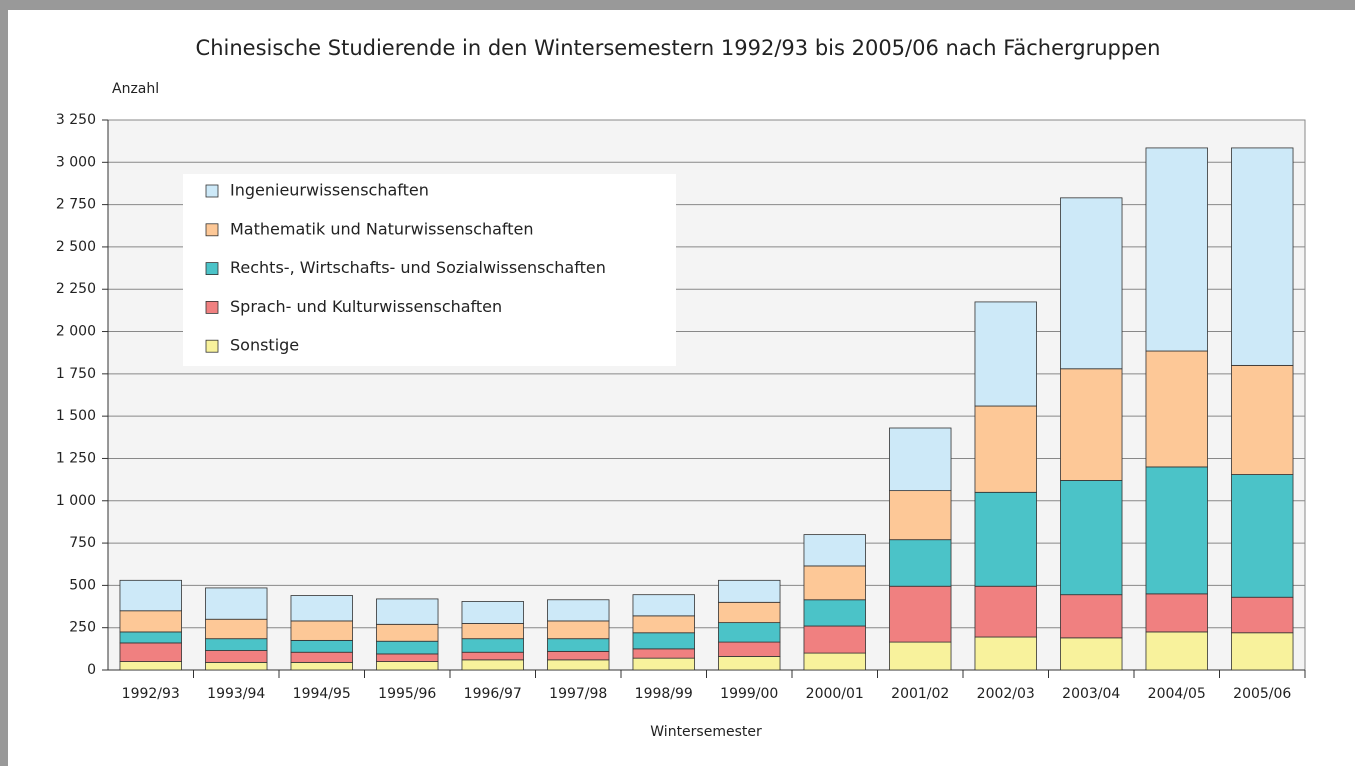 The width and height of the screenshot is (1355, 766). Describe the element at coordinates (664, 694) in the screenshot. I see `x-tick-label: 1998/99` at that location.